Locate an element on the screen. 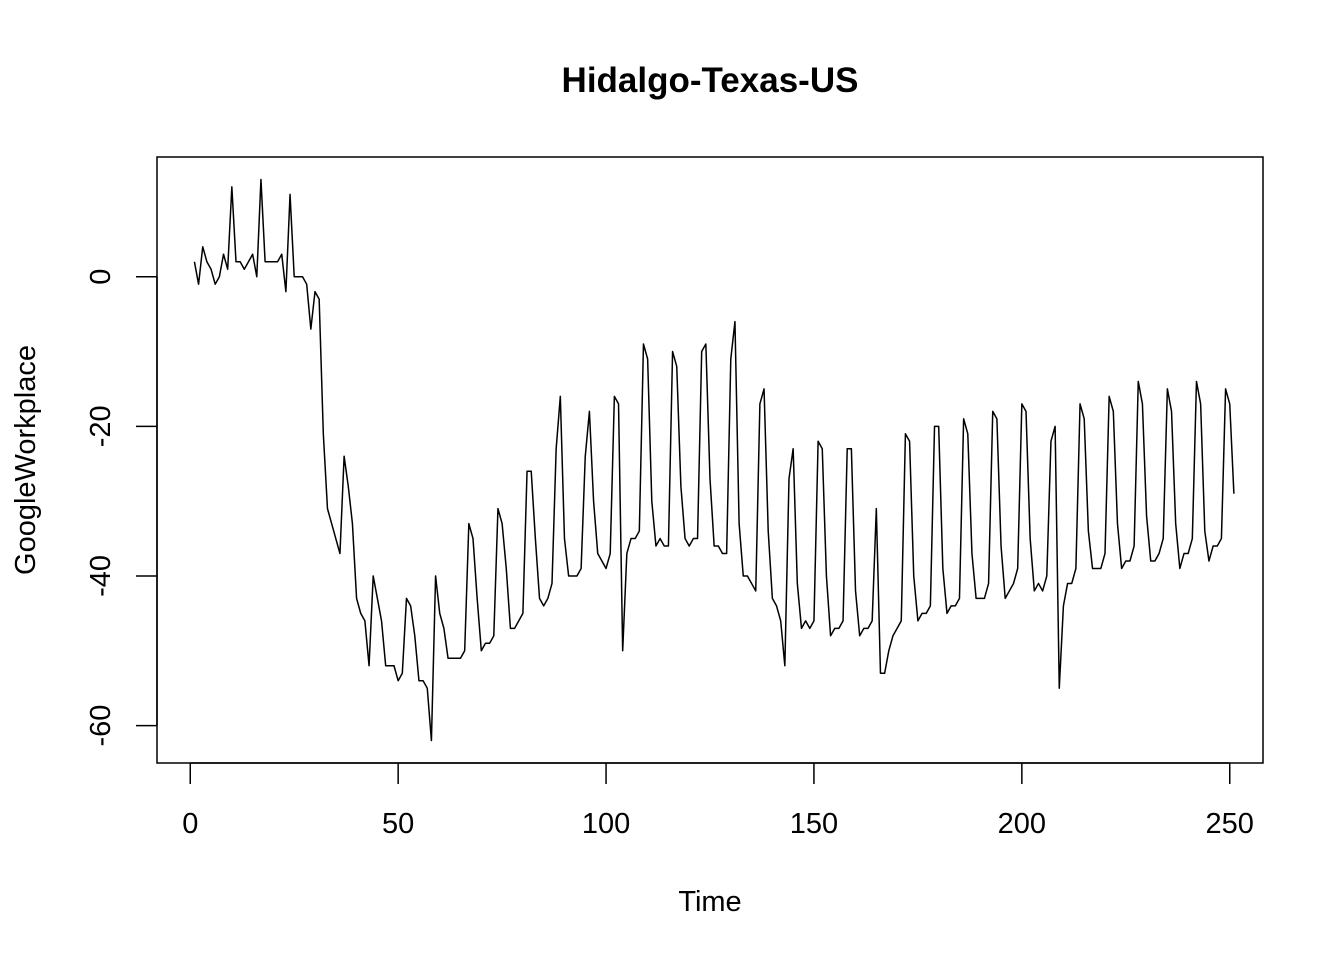  y-axis: 0 -20 -40 -60 is located at coordinates (121, 508).